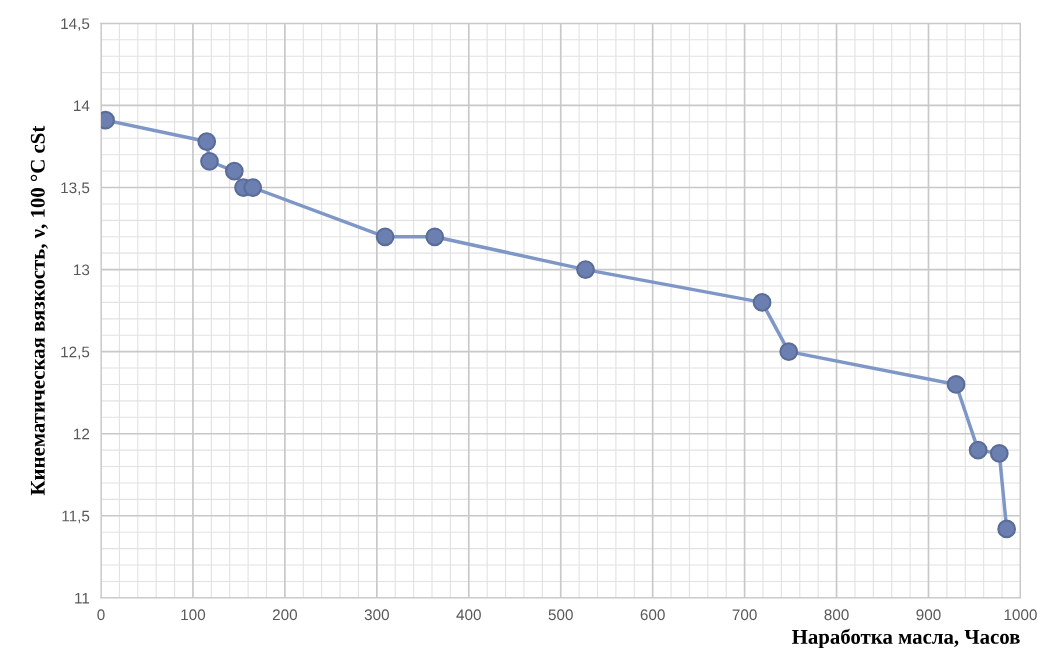 The width and height of the screenshot is (1052, 668). I want to click on y-tick-label: 13, so click(82, 270).